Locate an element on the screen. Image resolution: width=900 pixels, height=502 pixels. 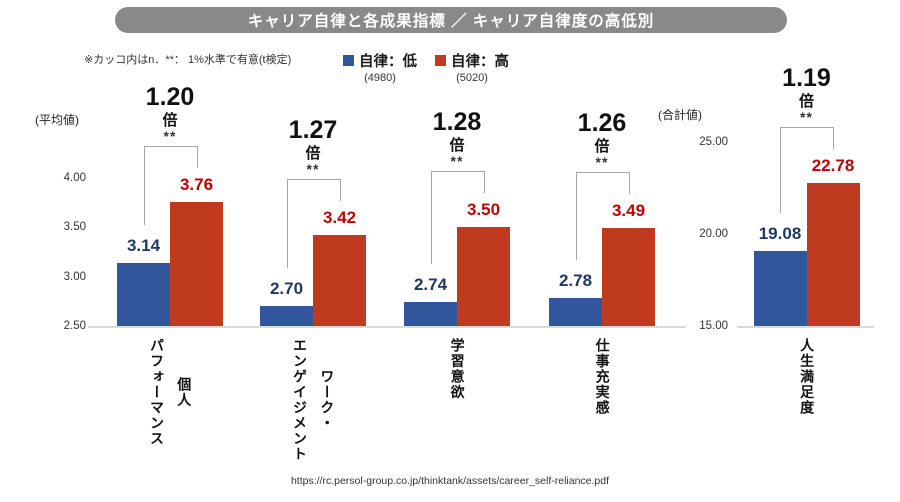
legend-item-high: 自律：高 (5020) is located at coordinates (472, 67).